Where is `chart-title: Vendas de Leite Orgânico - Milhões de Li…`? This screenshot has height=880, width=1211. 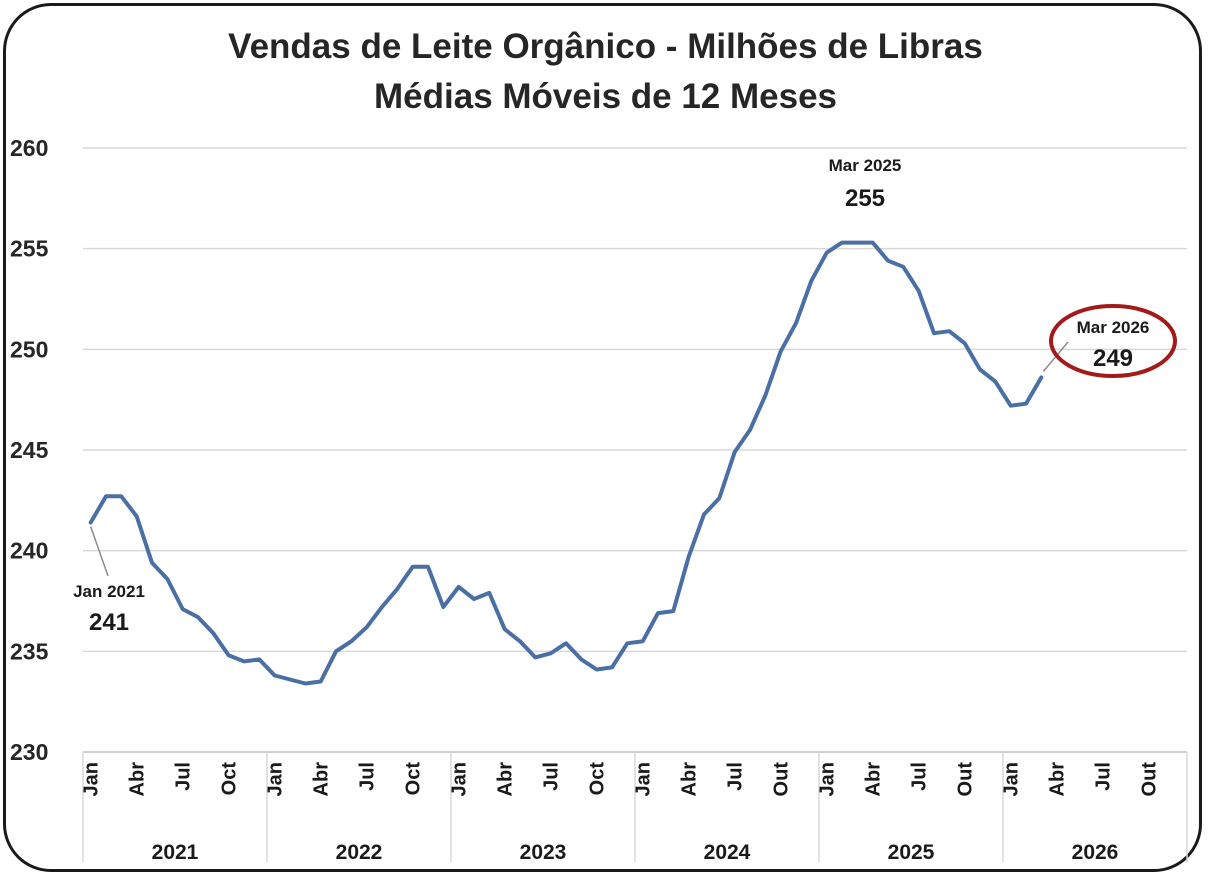 chart-title: Vendas de Leite Orgânico - Milhões de Li… is located at coordinates (605, 46).